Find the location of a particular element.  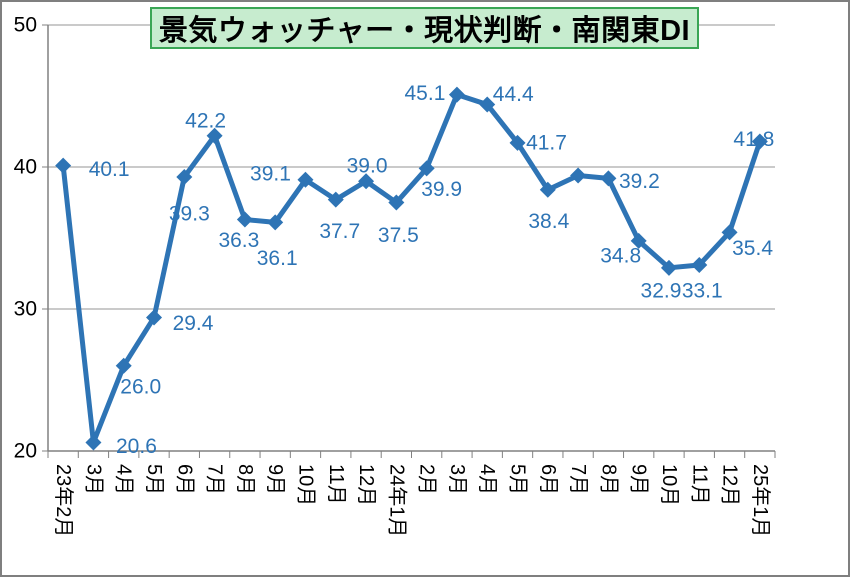

x-axis-category-label: 24年1月 is located at coordinates (396, 500).